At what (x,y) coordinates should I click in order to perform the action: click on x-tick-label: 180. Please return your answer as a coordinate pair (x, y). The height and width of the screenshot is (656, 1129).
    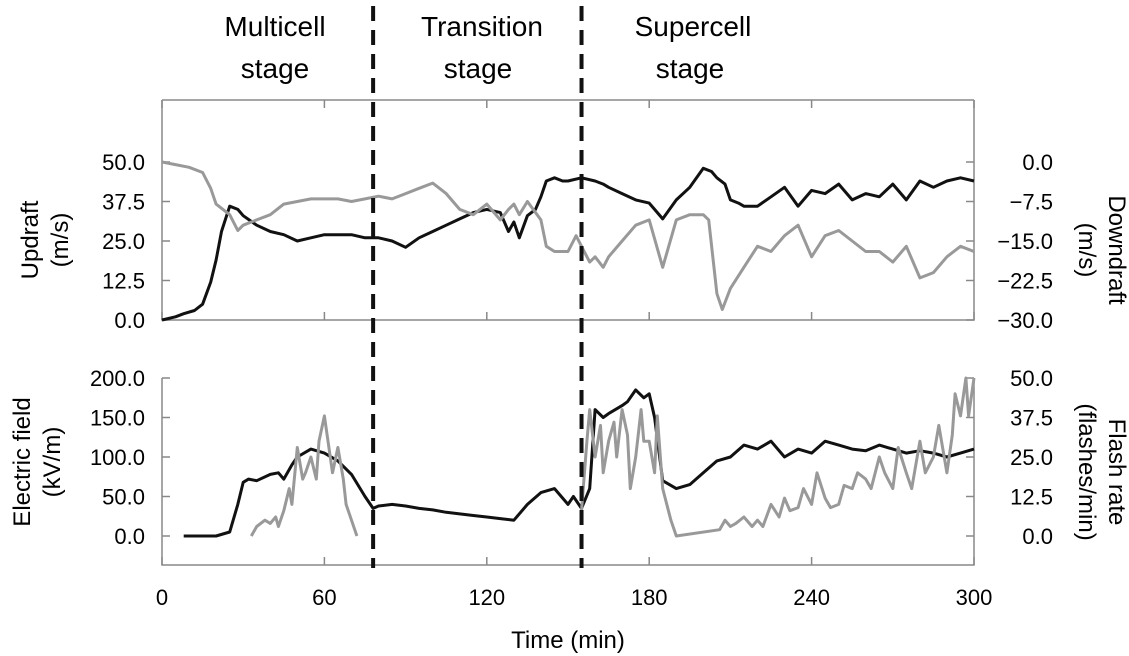
    Looking at the image, I should click on (649, 597).